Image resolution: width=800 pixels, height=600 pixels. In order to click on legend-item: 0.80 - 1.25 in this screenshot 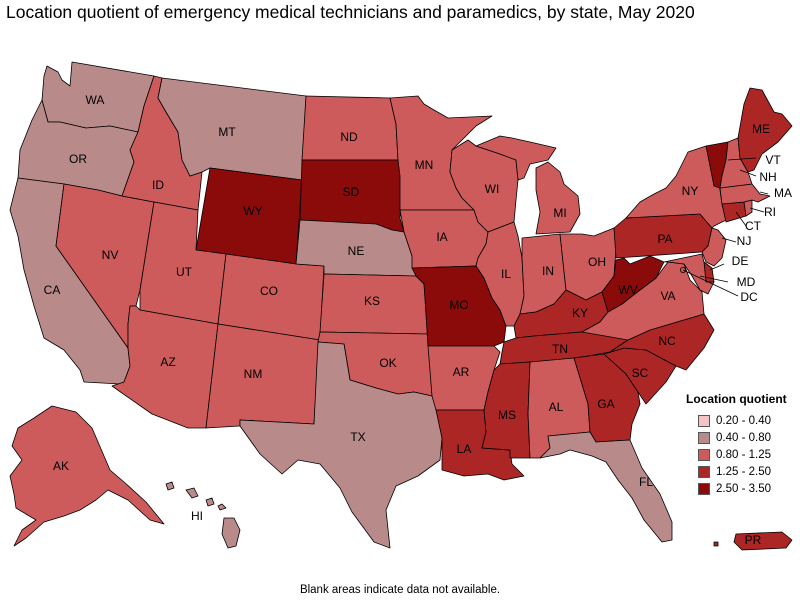, I will do `click(734, 455)`.